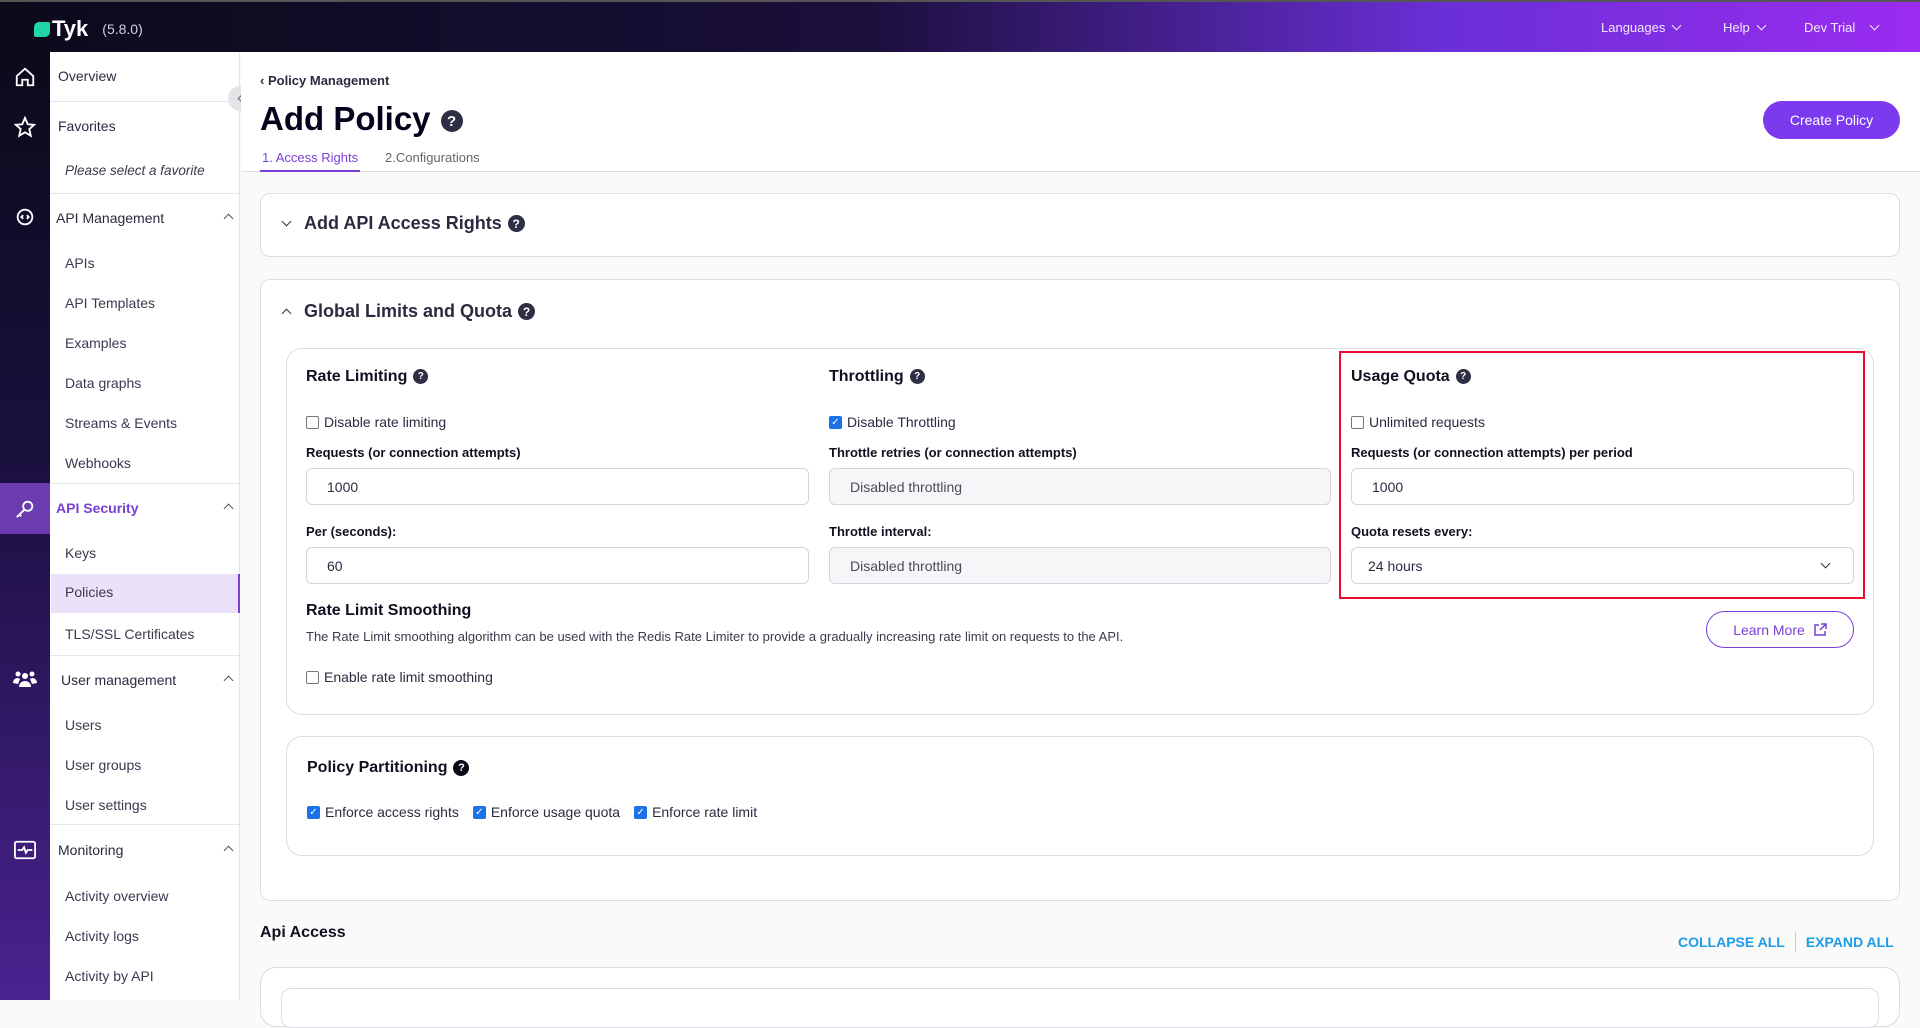  What do you see at coordinates (399, 677) in the screenshot?
I see `enable-smoothing-checkbox: Enable rate limit smoothing` at bounding box center [399, 677].